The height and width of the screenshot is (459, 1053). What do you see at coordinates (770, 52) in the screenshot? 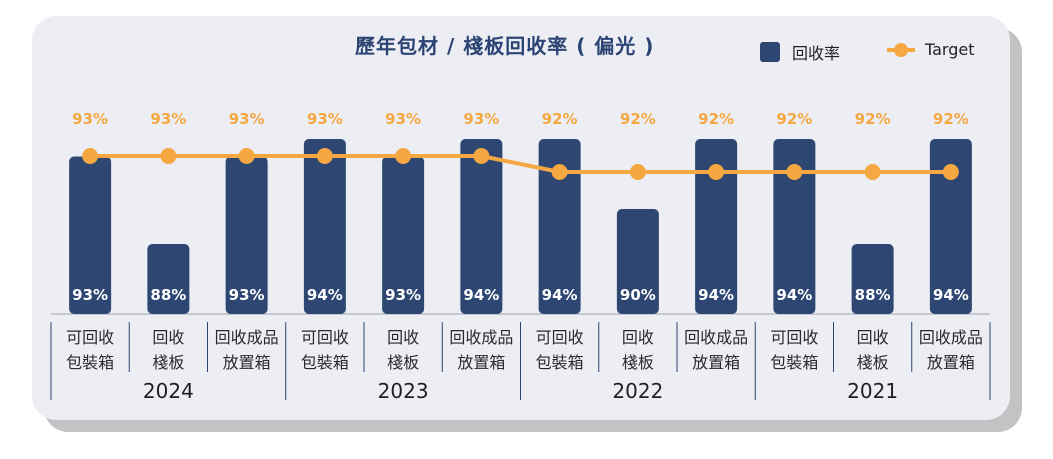
I see `legend-bar-swatch` at bounding box center [770, 52].